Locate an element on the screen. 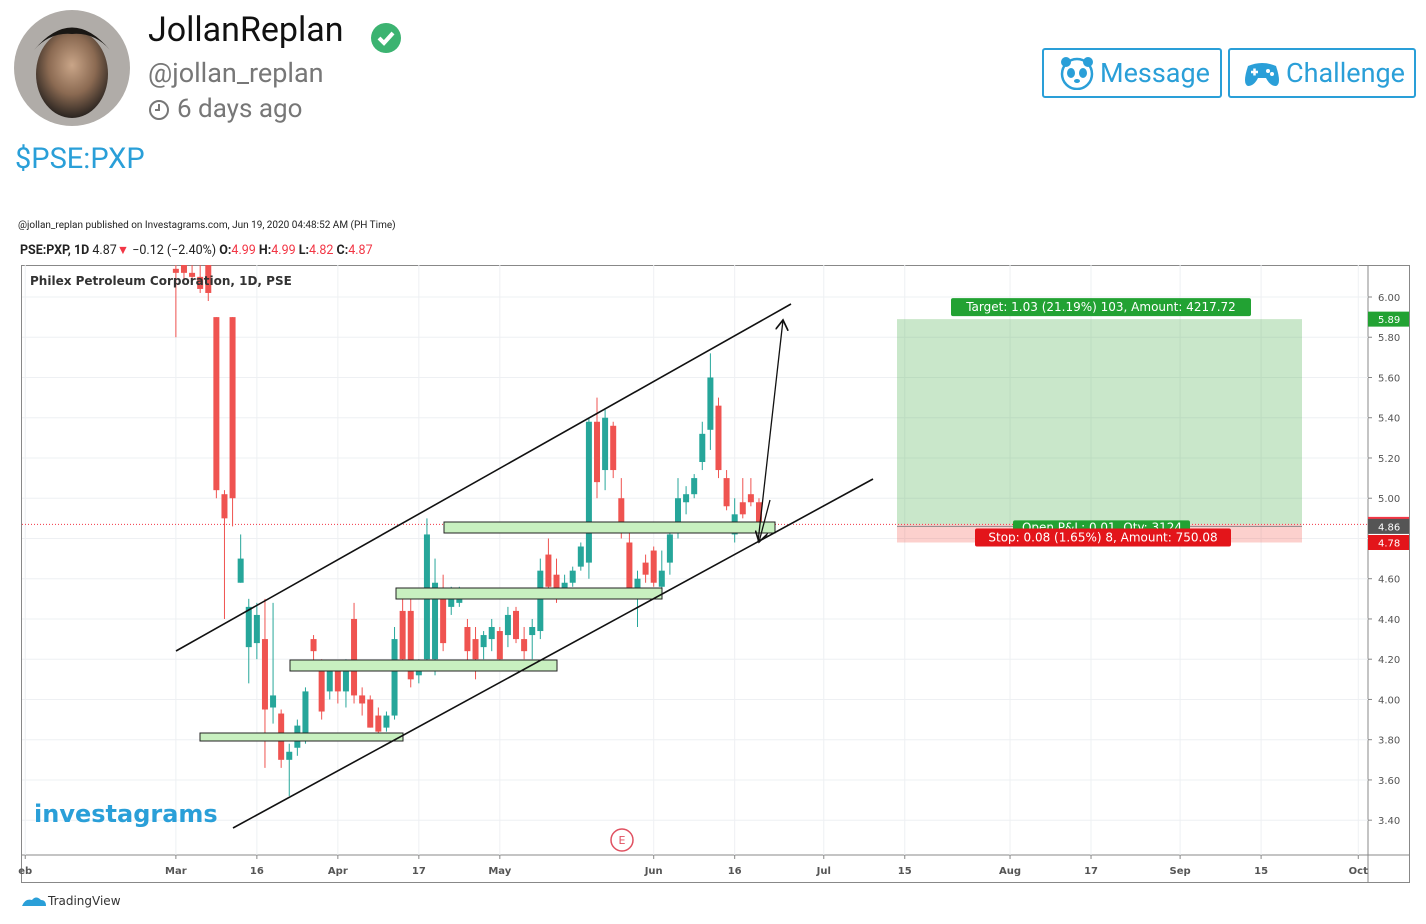 The height and width of the screenshot is (924, 1426). y-tick-label: 6.00 is located at coordinates (1389, 298).